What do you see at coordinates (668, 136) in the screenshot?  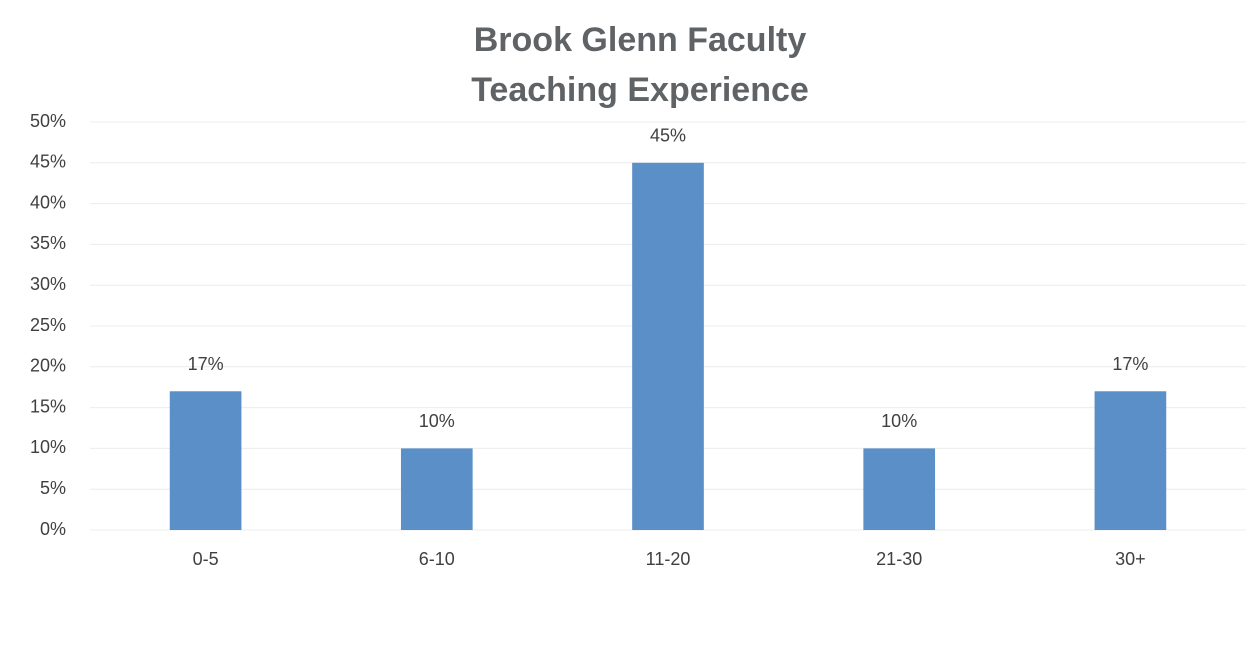 I see `data-label: 45%` at bounding box center [668, 136].